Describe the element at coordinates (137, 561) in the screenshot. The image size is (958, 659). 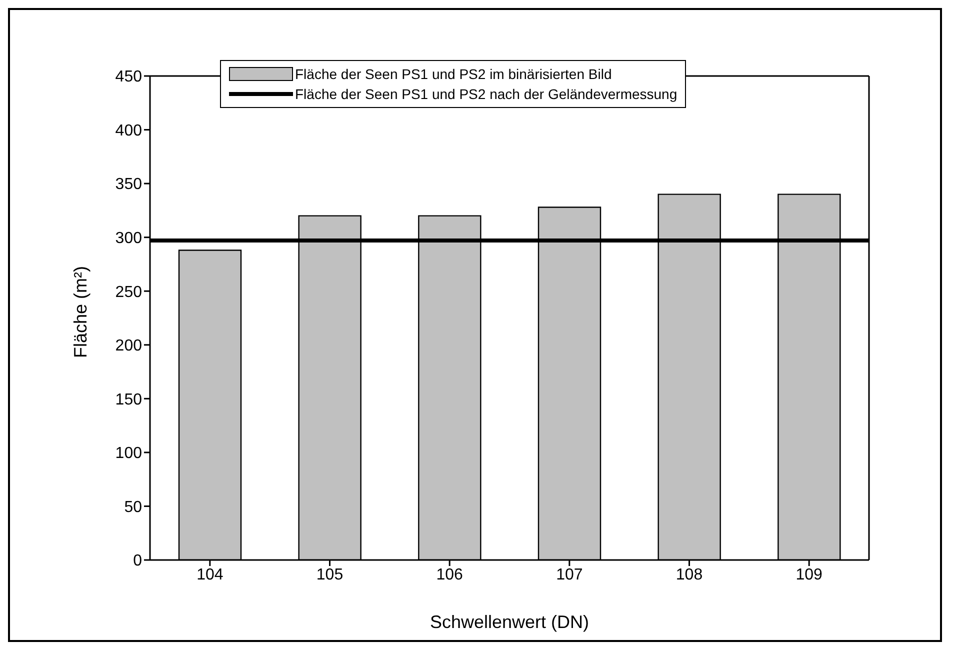
I see `y-tick-label: 0` at that location.